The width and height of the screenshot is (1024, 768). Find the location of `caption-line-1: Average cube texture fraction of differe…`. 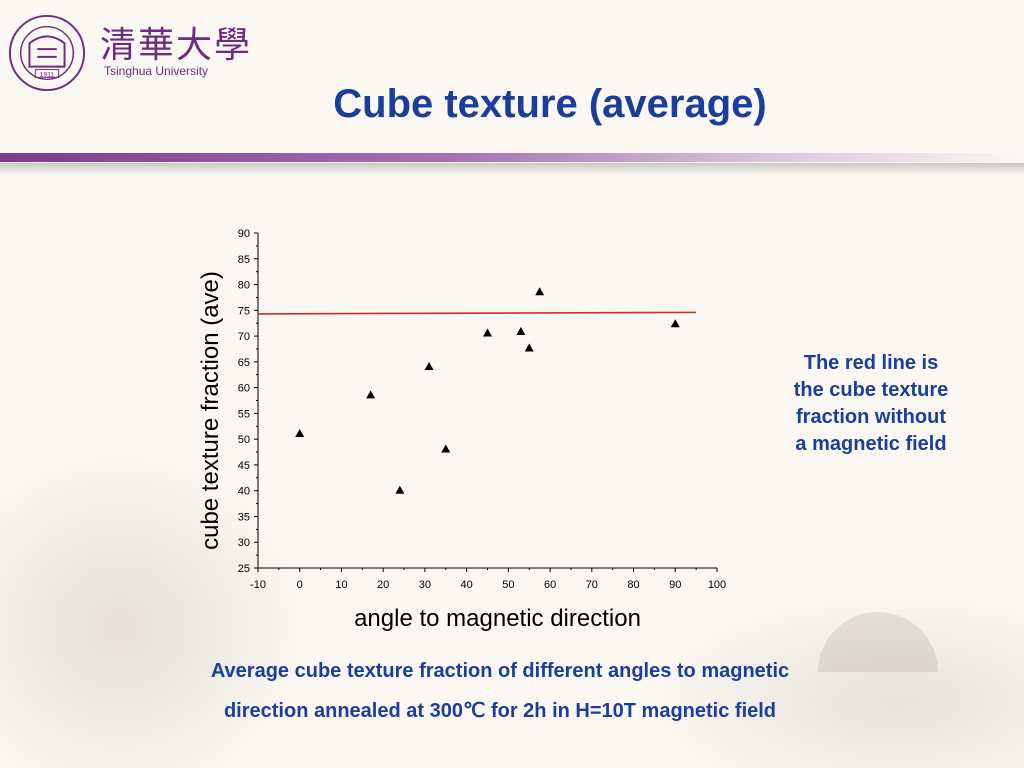

caption-line-1: Average cube texture fraction of differe… is located at coordinates (500, 671).